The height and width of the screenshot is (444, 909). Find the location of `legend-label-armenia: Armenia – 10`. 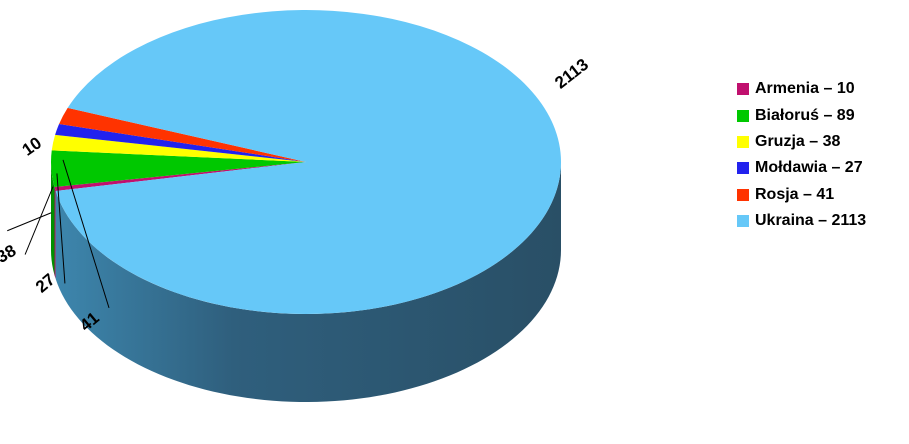

legend-label-armenia: Armenia – 10 is located at coordinates (805, 89).